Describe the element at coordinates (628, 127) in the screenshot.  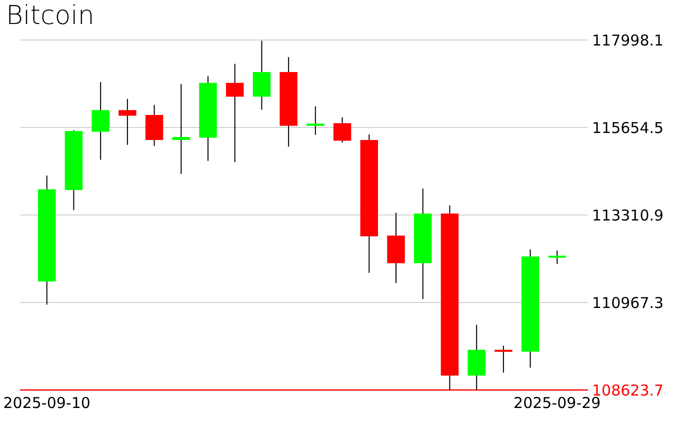
I see `y-tick-label: 115654.5` at that location.